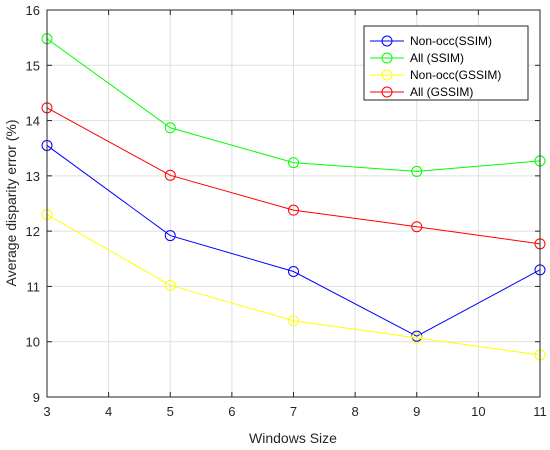 This screenshot has height=450, width=550. Describe the element at coordinates (170, 411) in the screenshot. I see `x-tick-label: 5` at that location.